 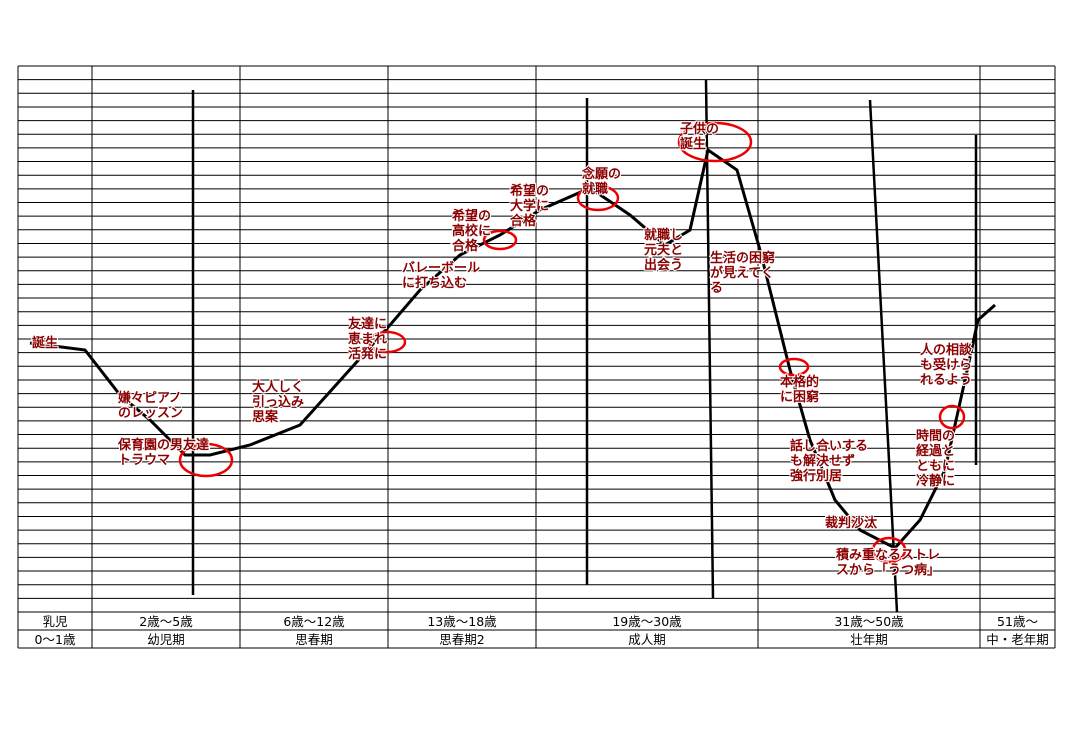 What do you see at coordinates (314, 639) in the screenshot?
I see `period-name: 思春期` at bounding box center [314, 639].